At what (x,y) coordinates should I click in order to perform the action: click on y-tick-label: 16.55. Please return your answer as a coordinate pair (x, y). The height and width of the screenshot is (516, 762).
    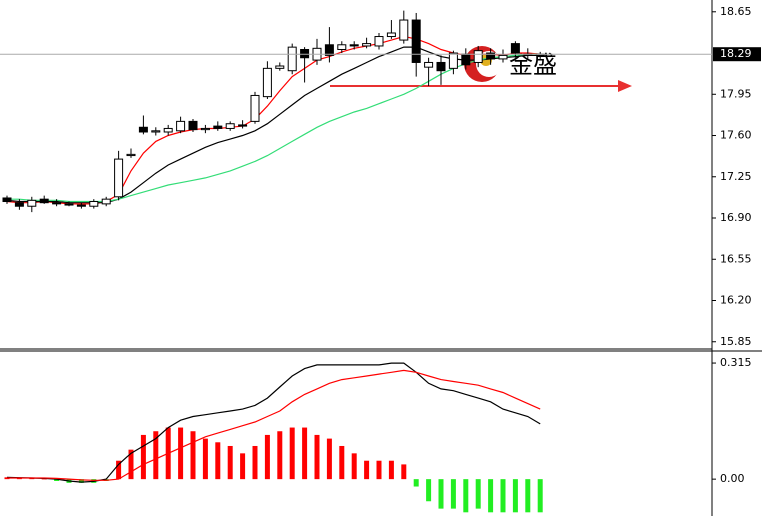
    Looking at the image, I should click on (736, 258).